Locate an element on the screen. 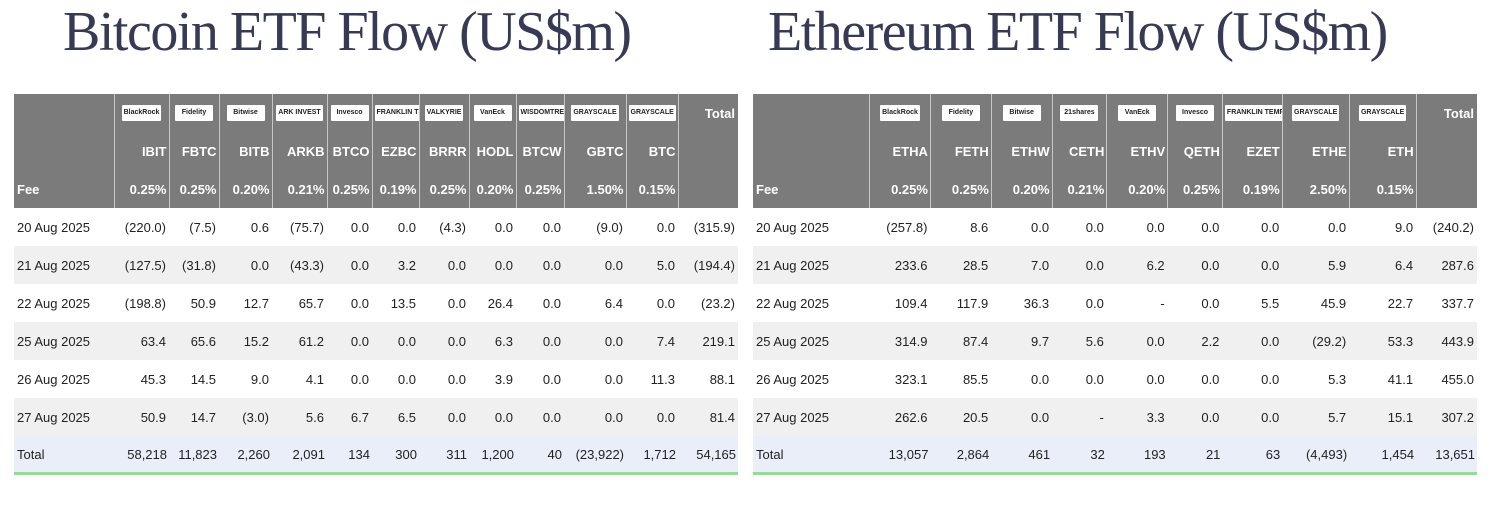  issuer-logo-cell: Invesco is located at coordinates (350, 113).